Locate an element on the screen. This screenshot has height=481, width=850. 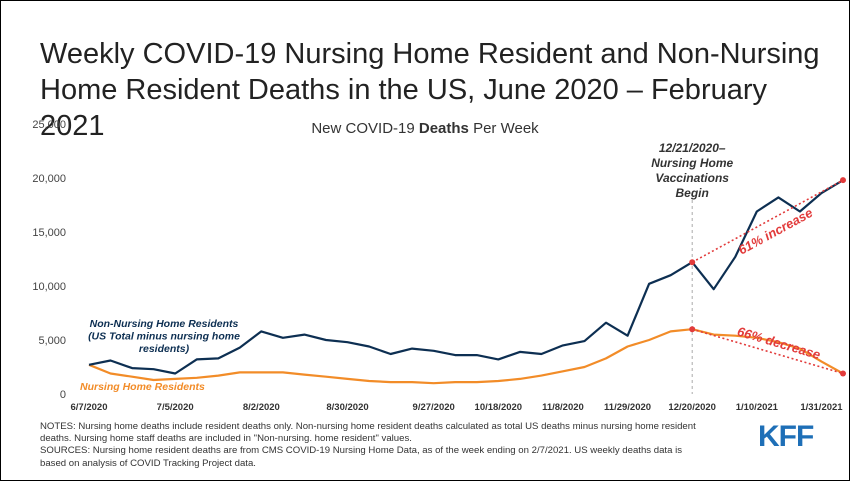
x-tick-label: 11/29/2020 is located at coordinates (627, 407).